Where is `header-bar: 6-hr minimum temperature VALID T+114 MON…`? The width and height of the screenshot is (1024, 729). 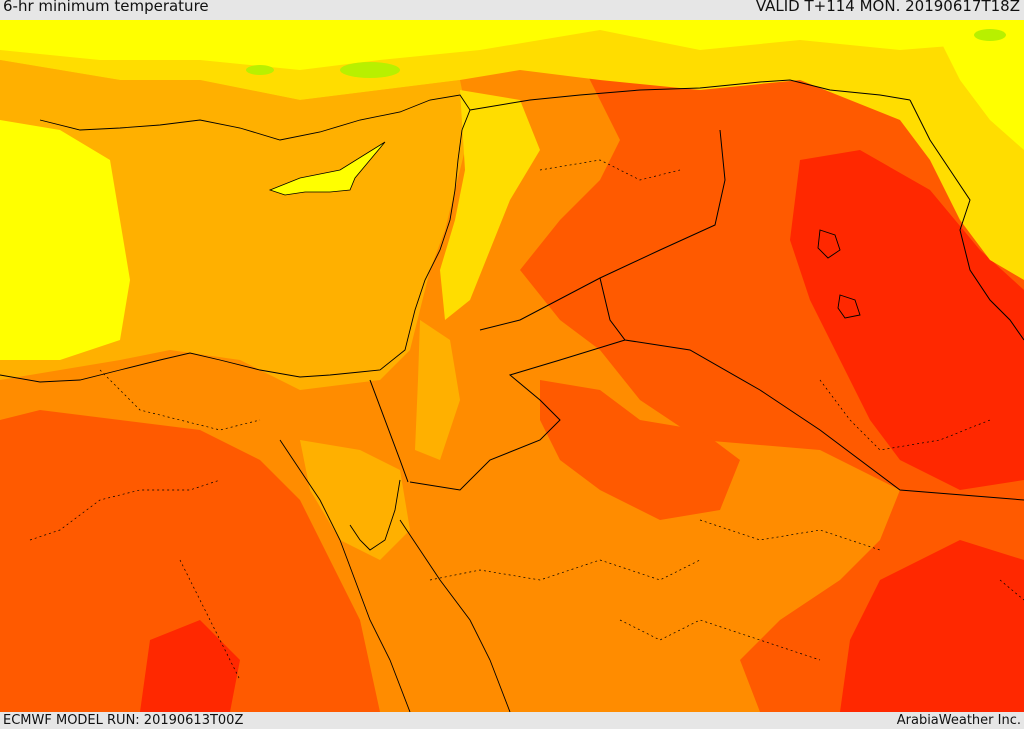
header-bar: 6-hr minimum temperature VALID T+114 MON… is located at coordinates (512, 10).